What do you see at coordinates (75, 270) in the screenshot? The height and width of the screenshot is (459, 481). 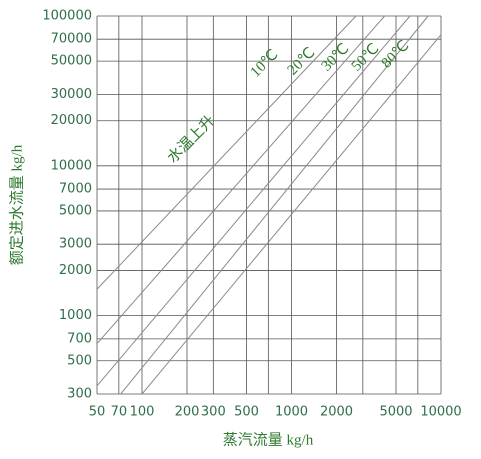 I see `y-tick-label: 2000` at bounding box center [75, 270].